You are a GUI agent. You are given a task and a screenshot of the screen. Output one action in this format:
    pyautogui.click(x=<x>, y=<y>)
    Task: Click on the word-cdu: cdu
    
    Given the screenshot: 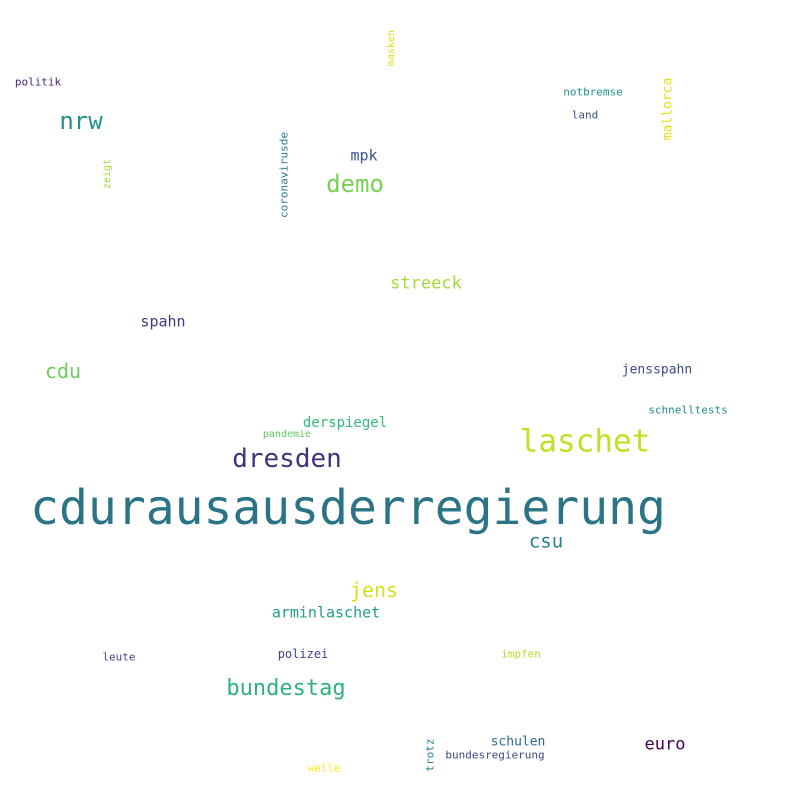 What is the action you would take?
    pyautogui.click(x=63, y=371)
    